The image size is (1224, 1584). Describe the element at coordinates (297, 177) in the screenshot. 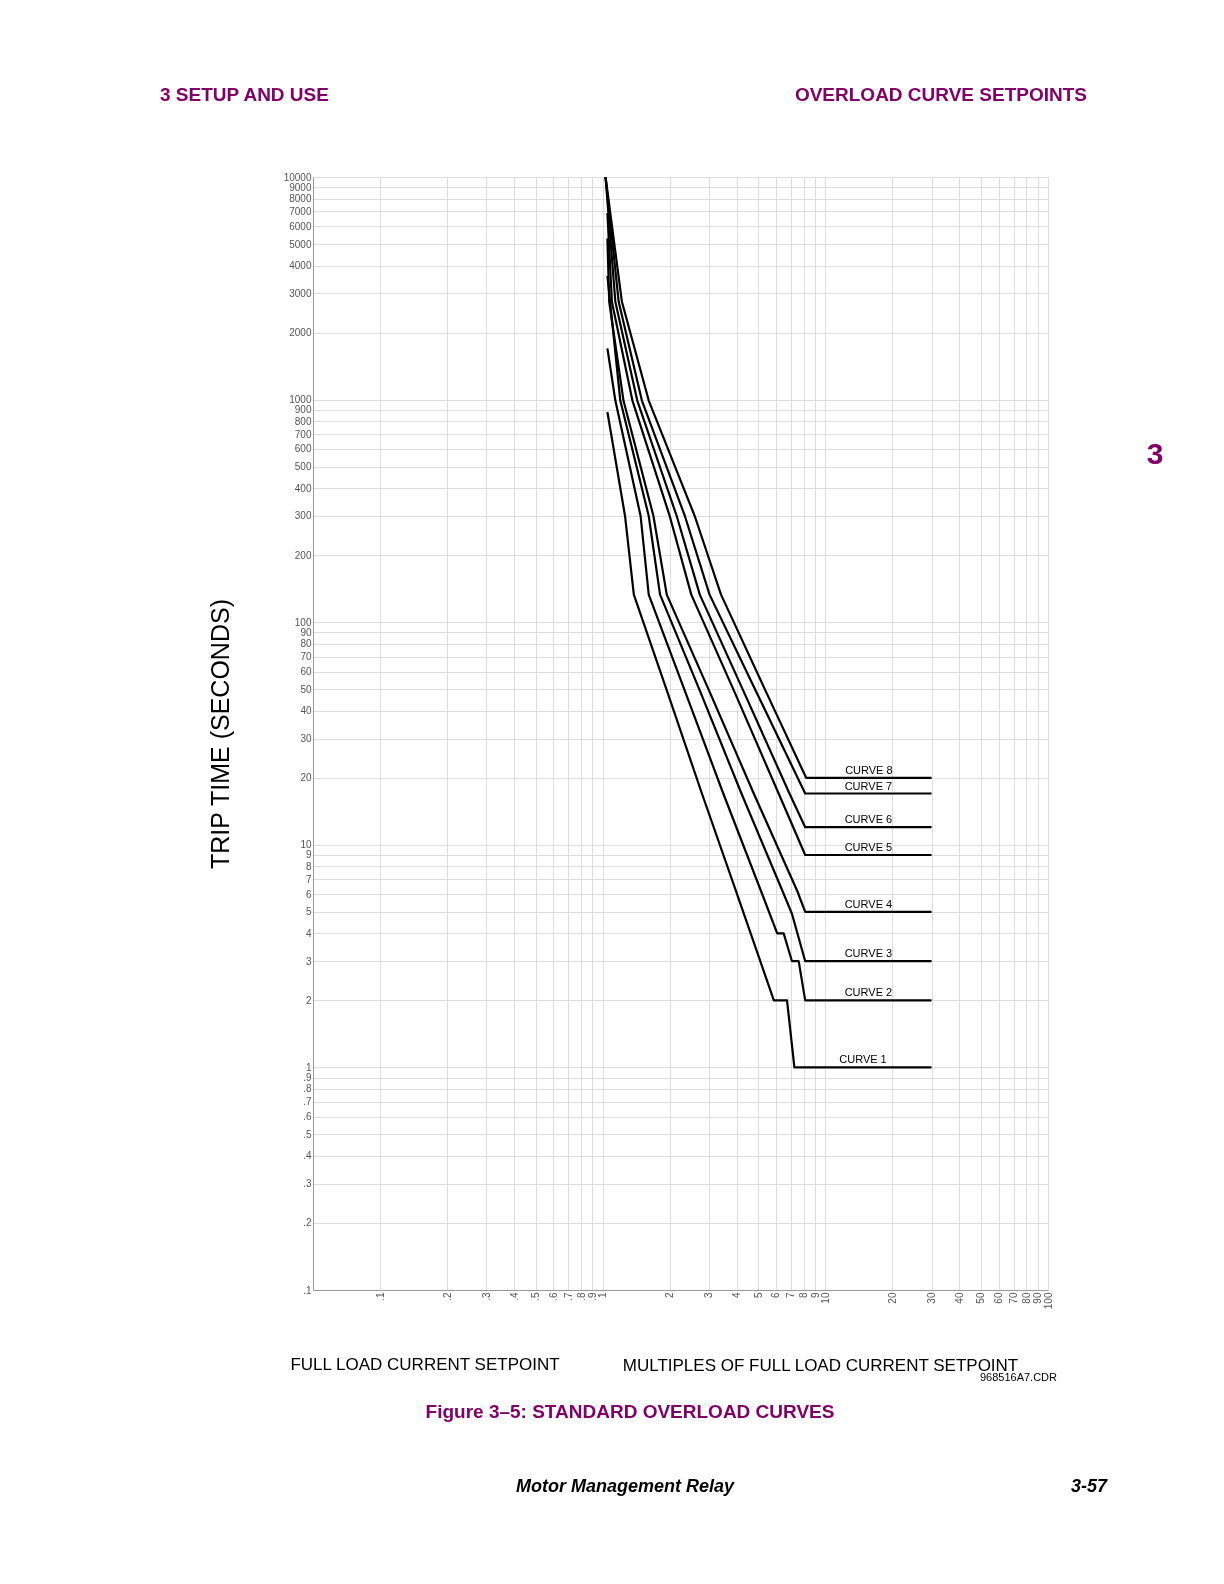

I see `y-tick-label: 10000` at that location.